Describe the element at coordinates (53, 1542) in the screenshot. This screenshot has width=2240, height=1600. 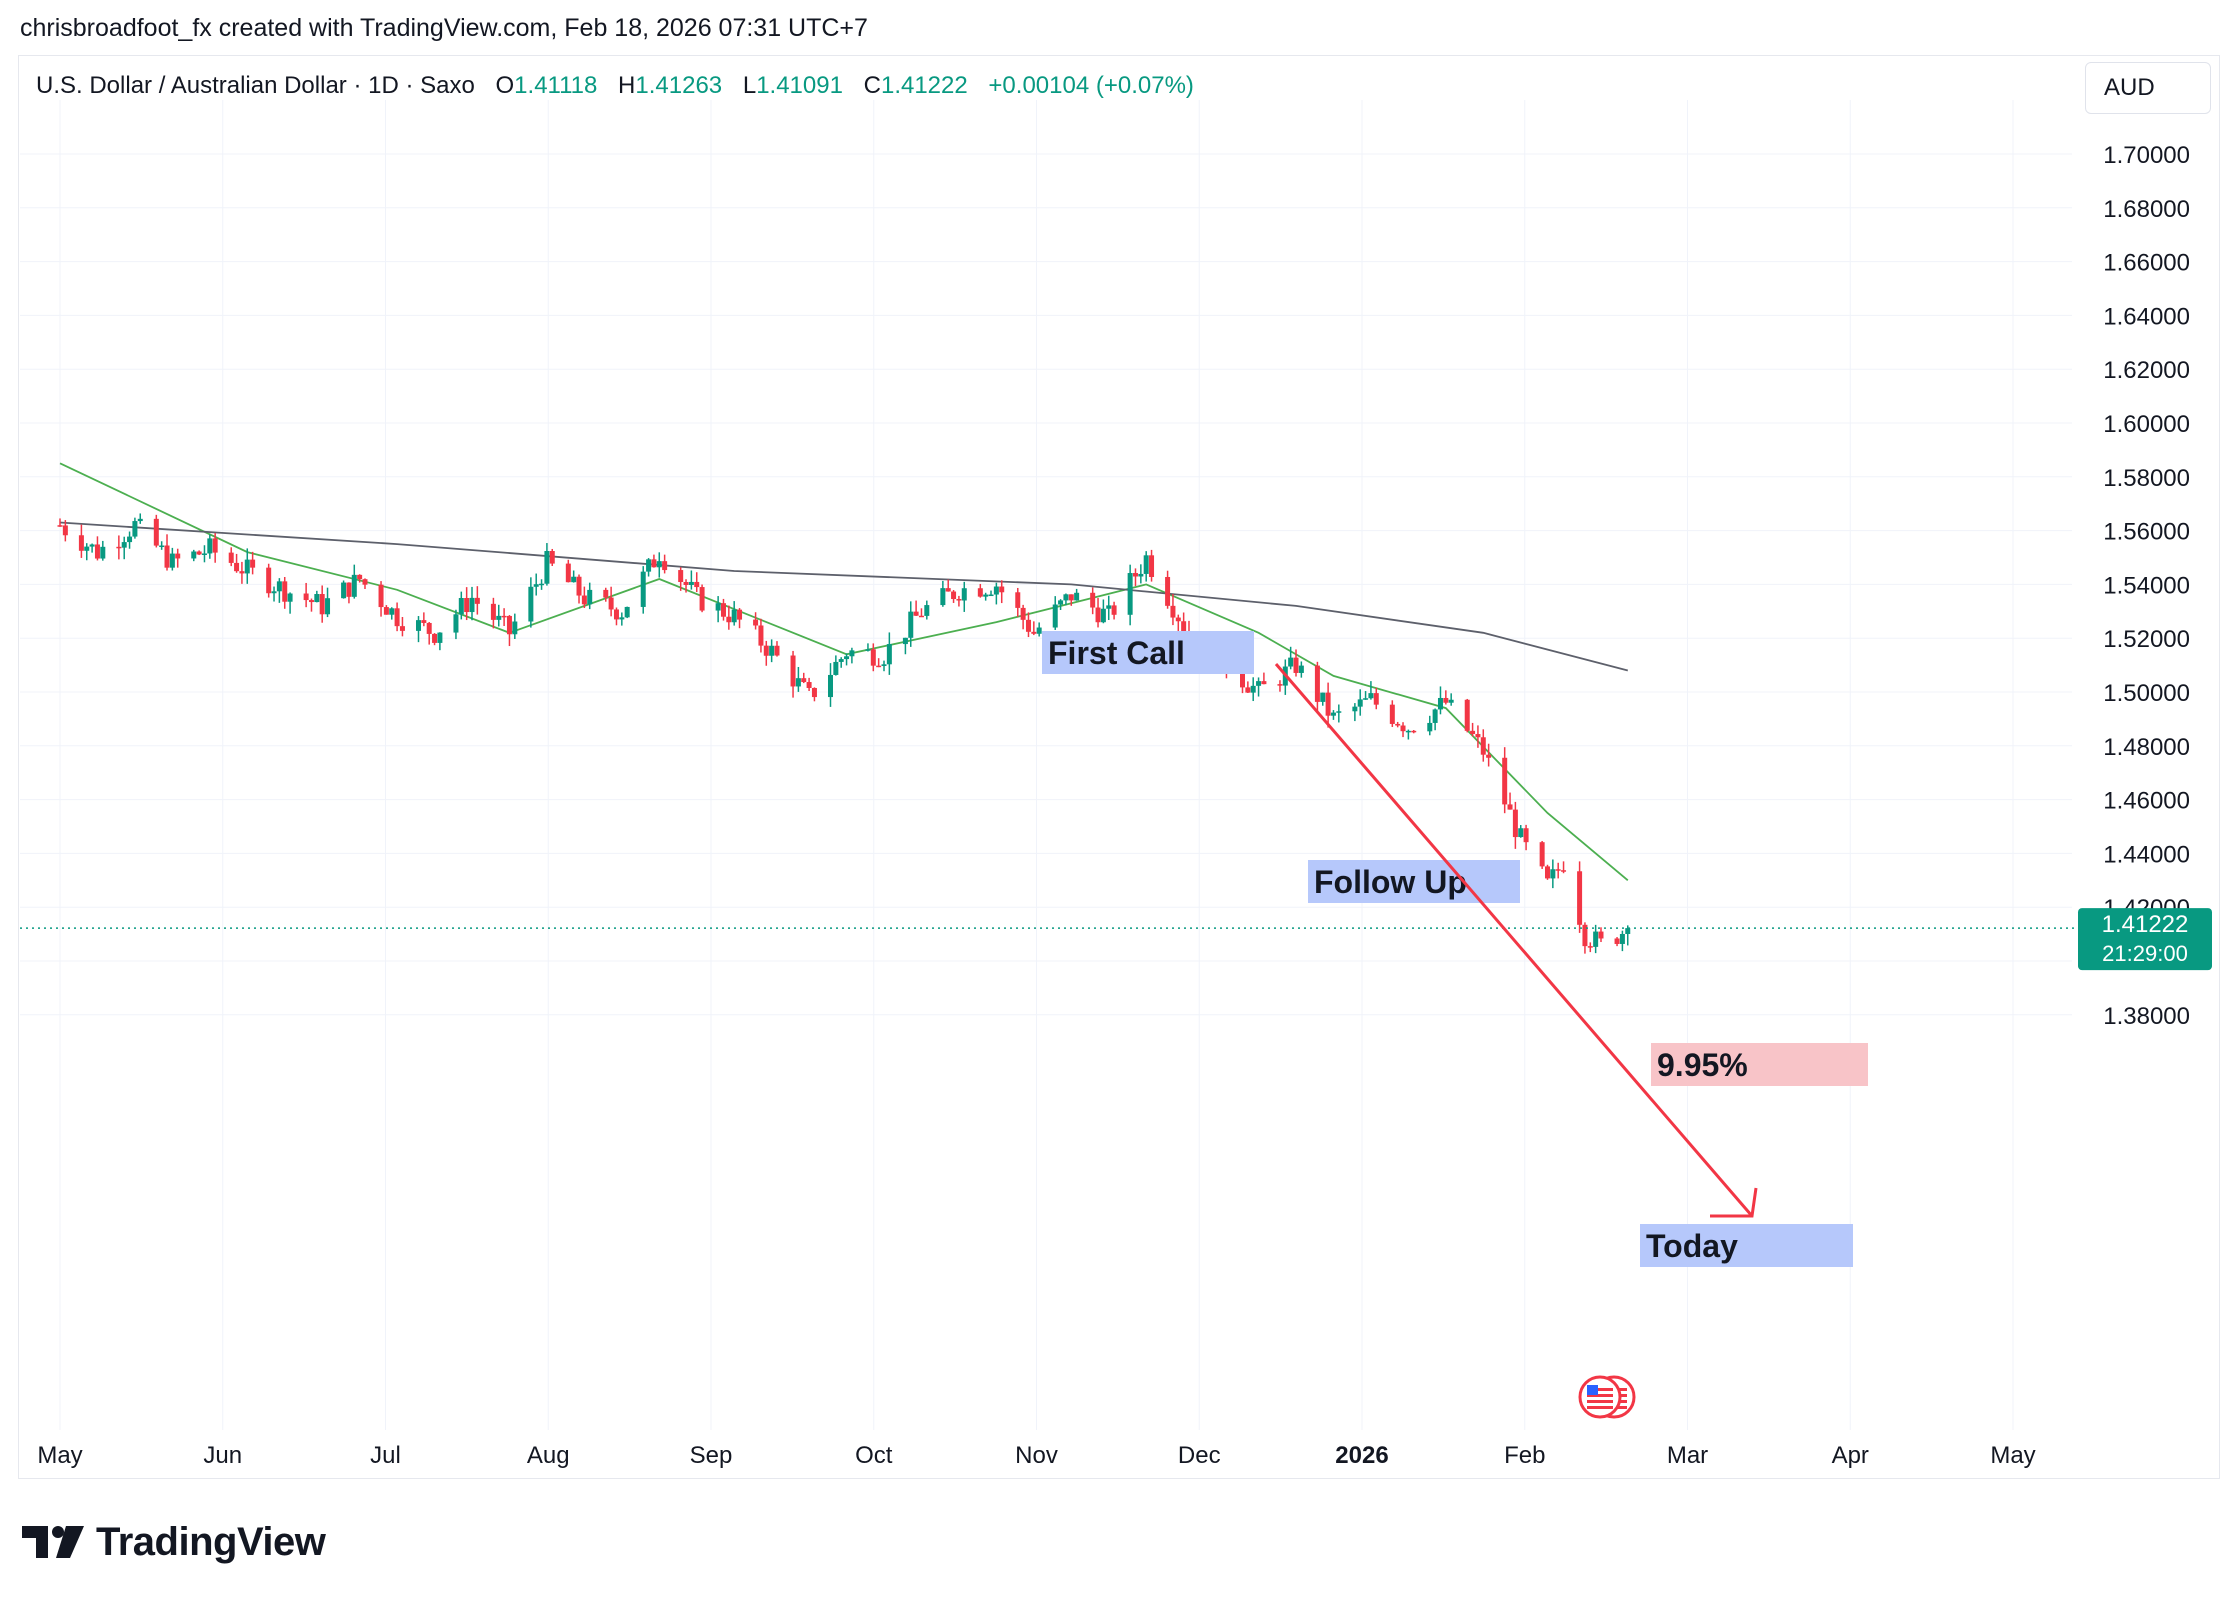
I see `tradingview-logo-icon` at that location.